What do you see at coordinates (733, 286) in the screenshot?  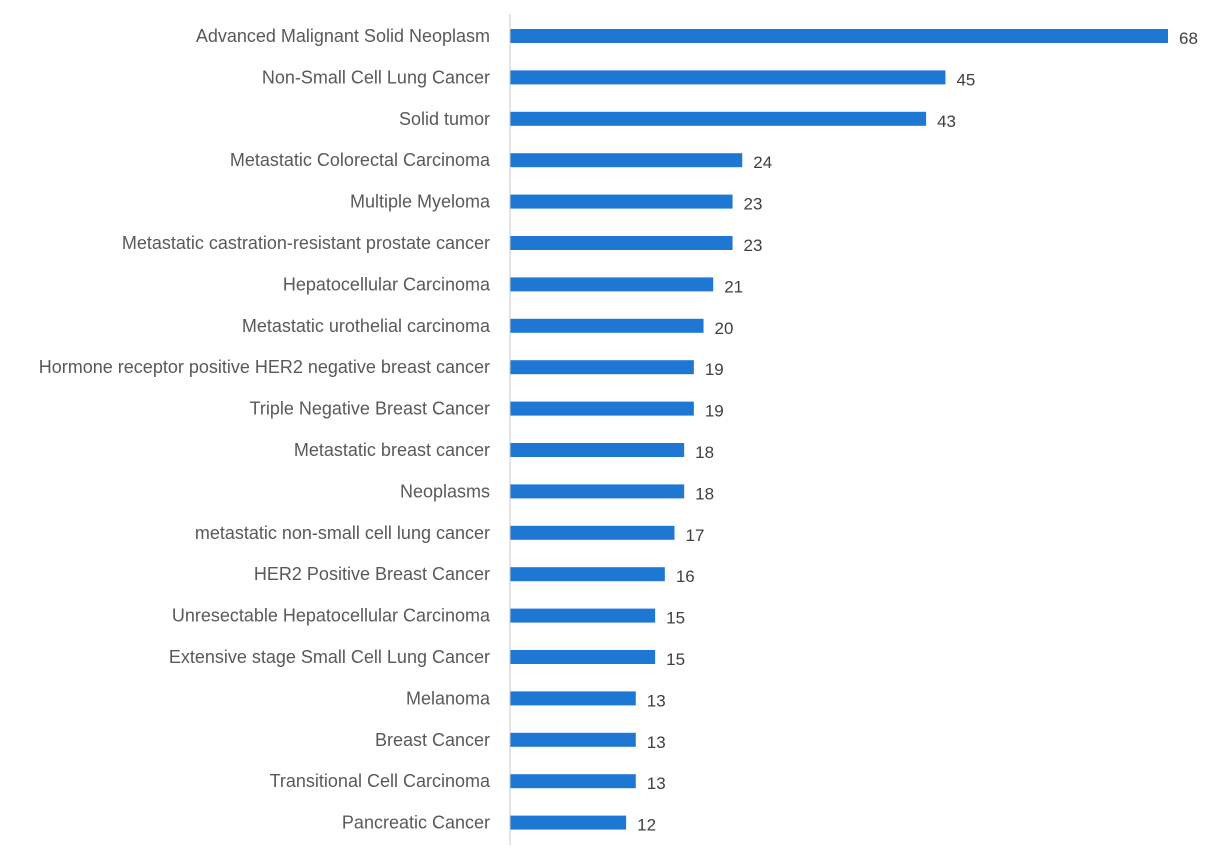 I see `value-label: 21` at bounding box center [733, 286].